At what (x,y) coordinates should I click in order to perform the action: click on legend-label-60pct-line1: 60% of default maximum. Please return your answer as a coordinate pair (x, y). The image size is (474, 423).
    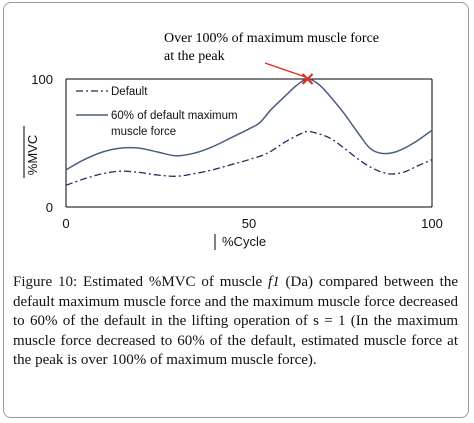
    Looking at the image, I should click on (174, 116).